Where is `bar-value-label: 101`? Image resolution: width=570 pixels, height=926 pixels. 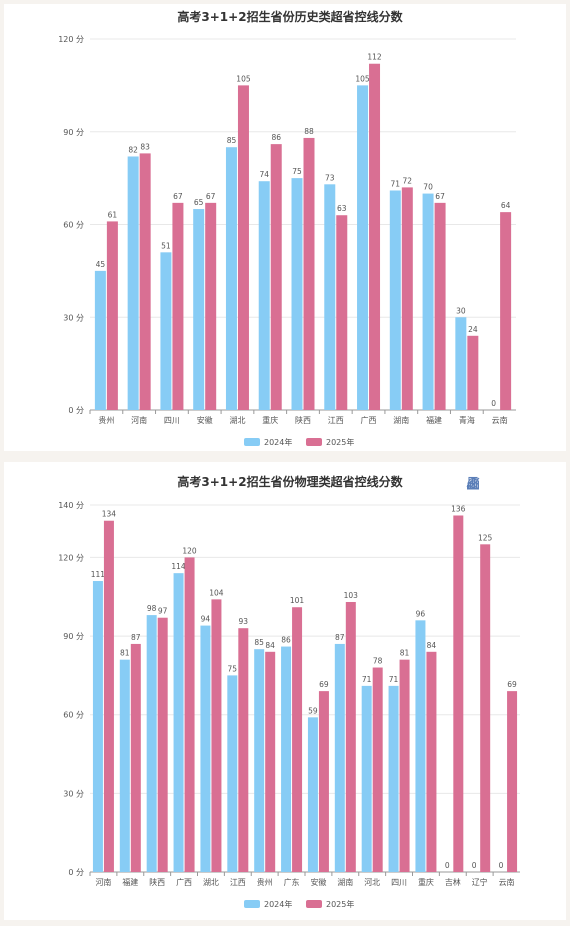
bar-value-label: 101 is located at coordinates (297, 600).